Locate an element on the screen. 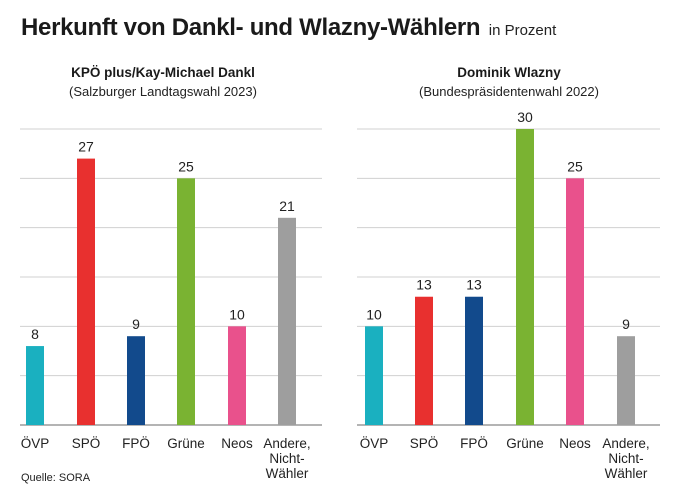 This screenshot has width=680, height=502. panel-subtitle-2: (Bundespräsidentenwahl 2022) is located at coordinates (509, 91).